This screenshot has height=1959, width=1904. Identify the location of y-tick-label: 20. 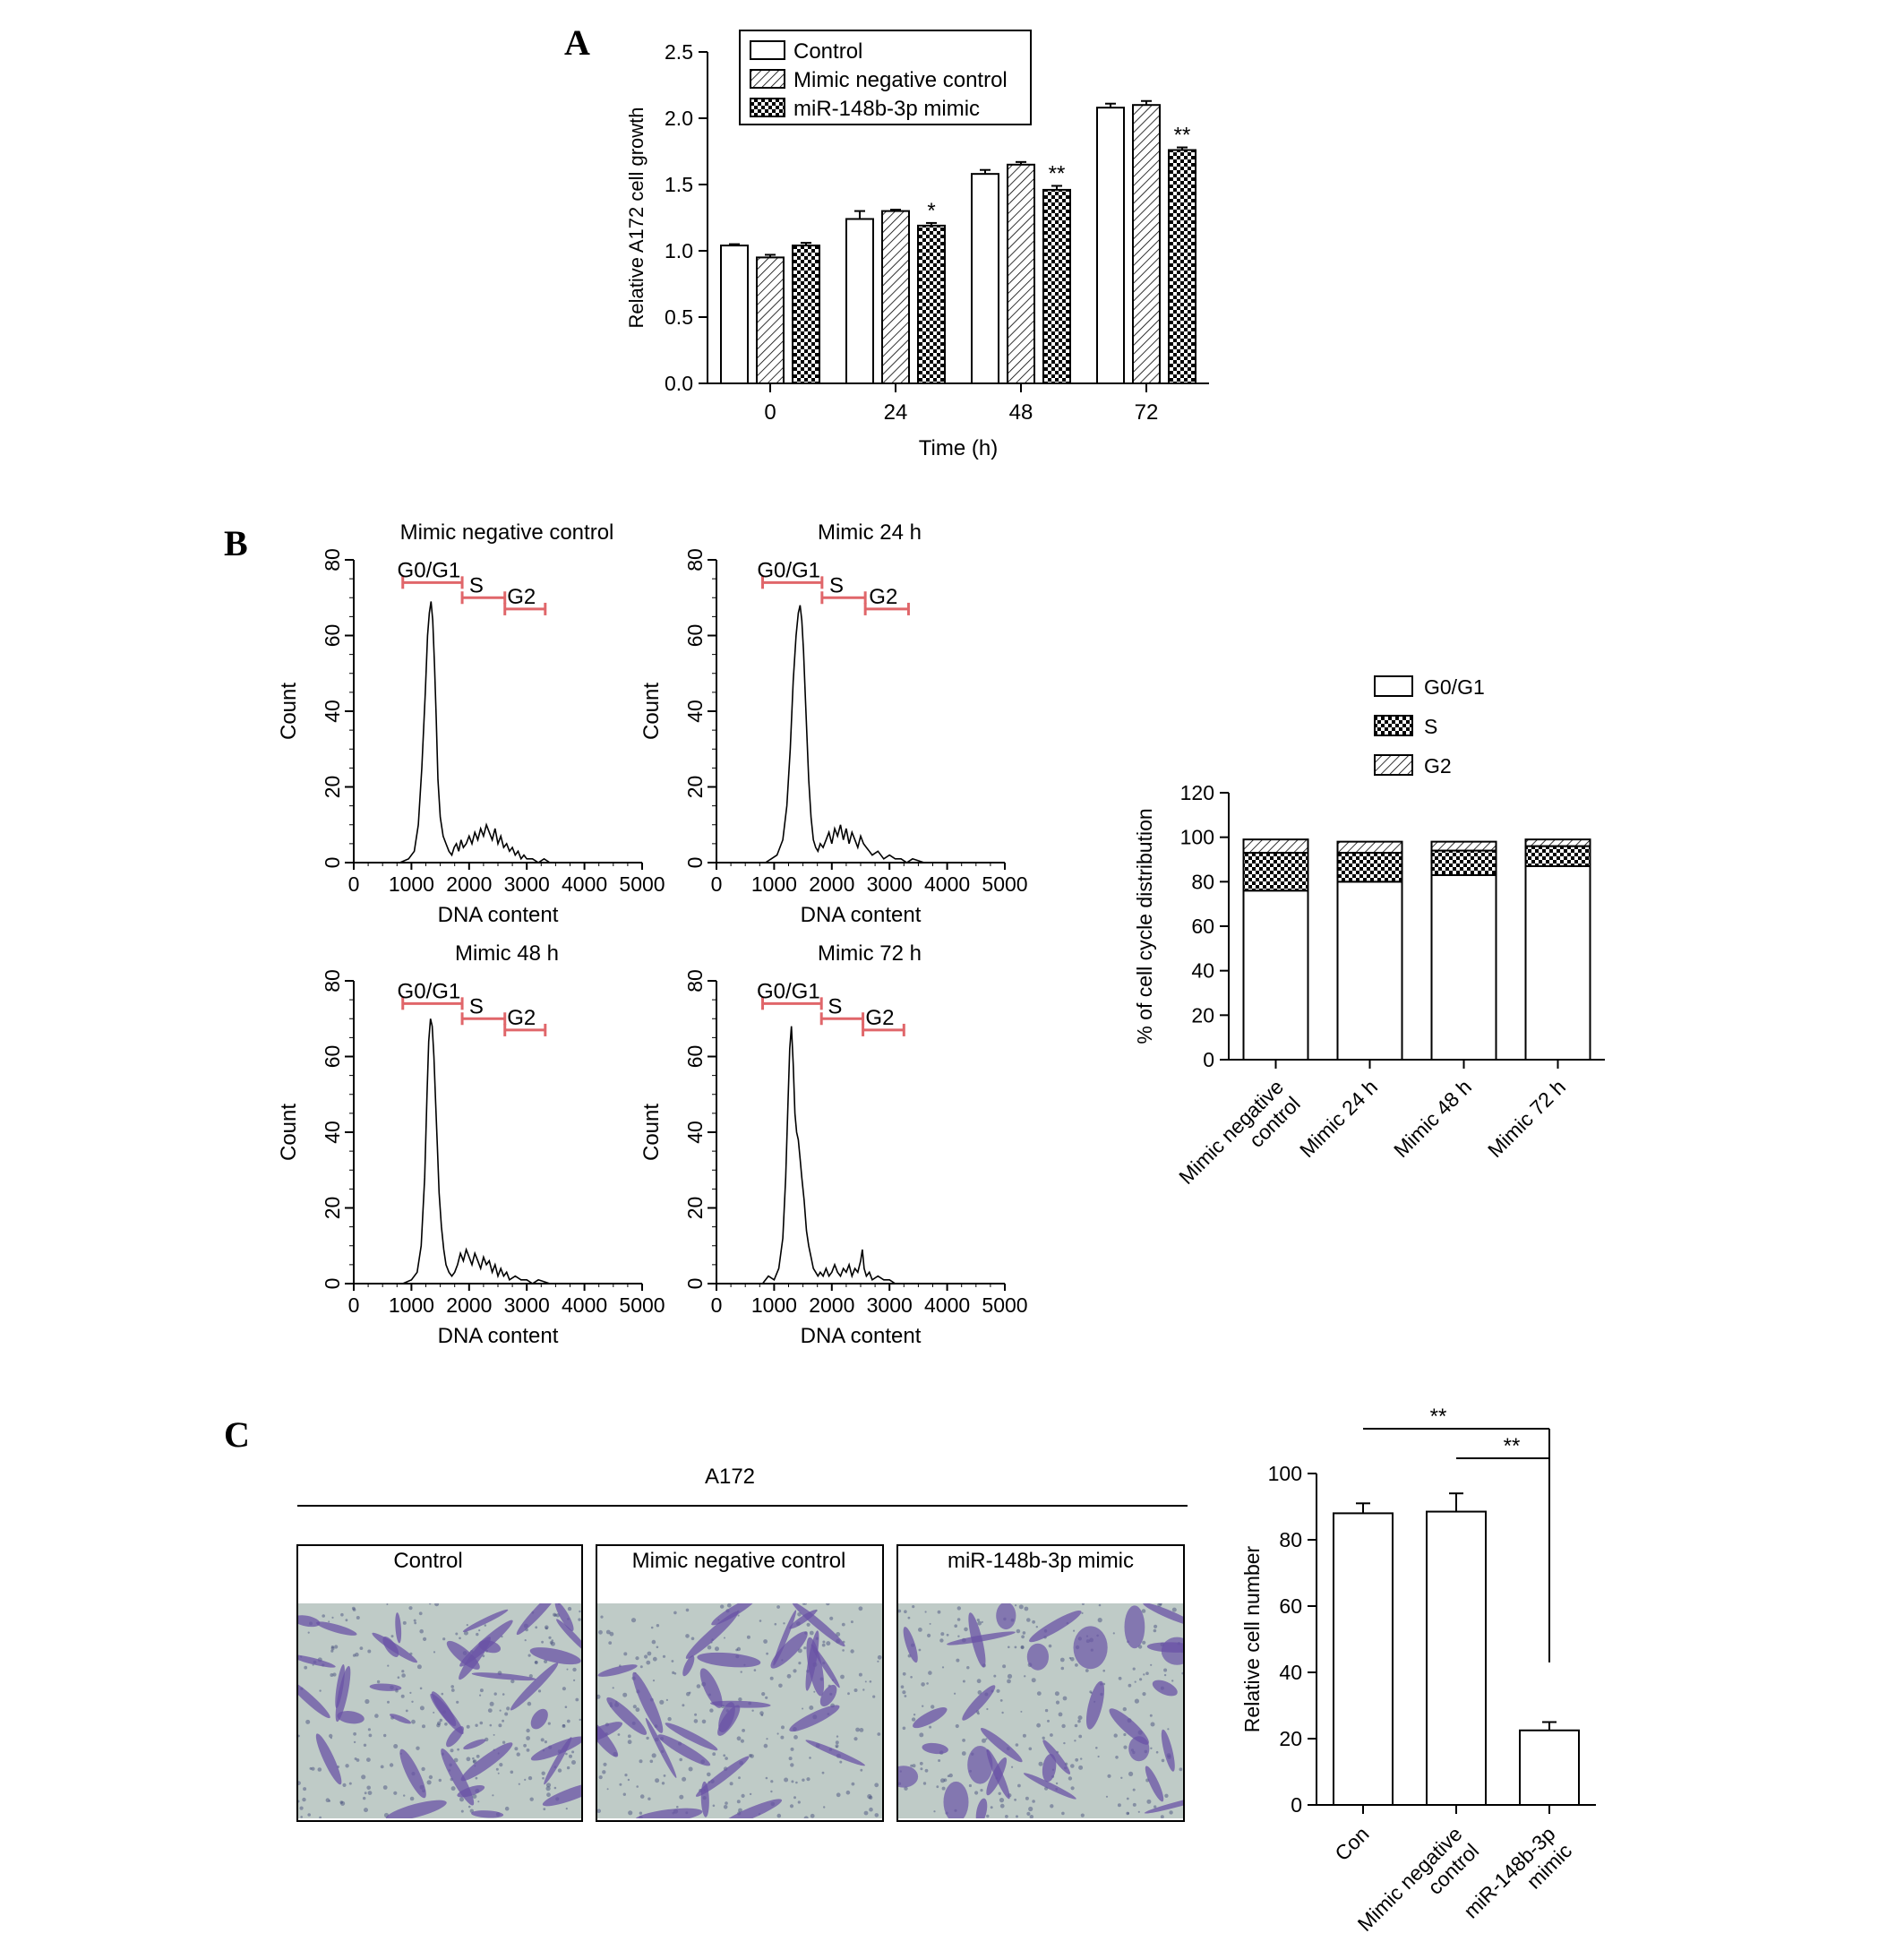
(332, 1208).